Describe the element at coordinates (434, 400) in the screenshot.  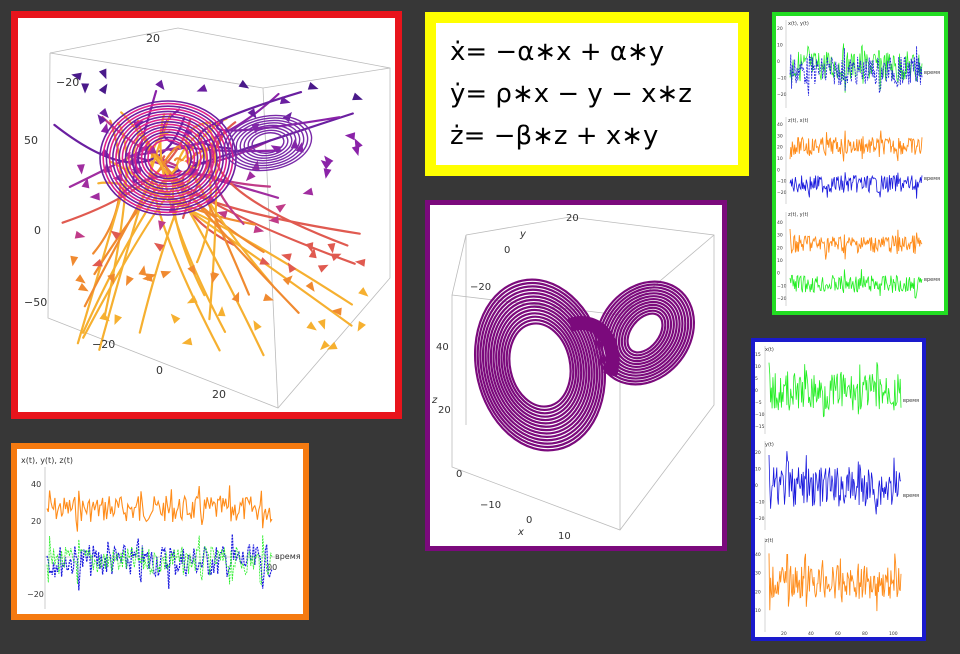
I see `attractor-axis-label: z` at that location.